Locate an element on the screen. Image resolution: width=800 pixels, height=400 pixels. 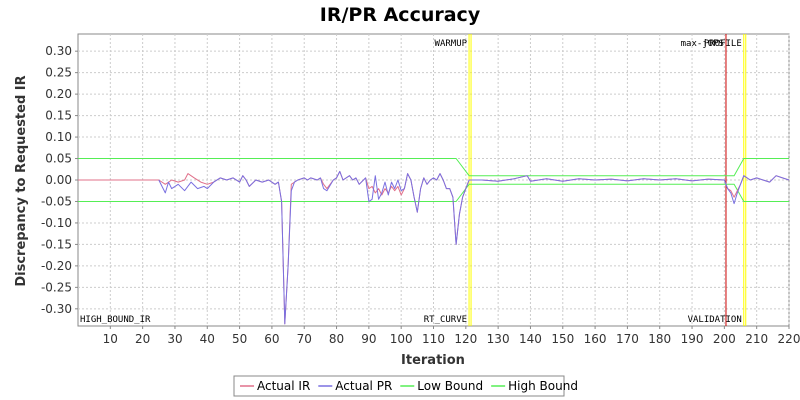
y-tick-label: 0.30 is located at coordinates (58, 51).